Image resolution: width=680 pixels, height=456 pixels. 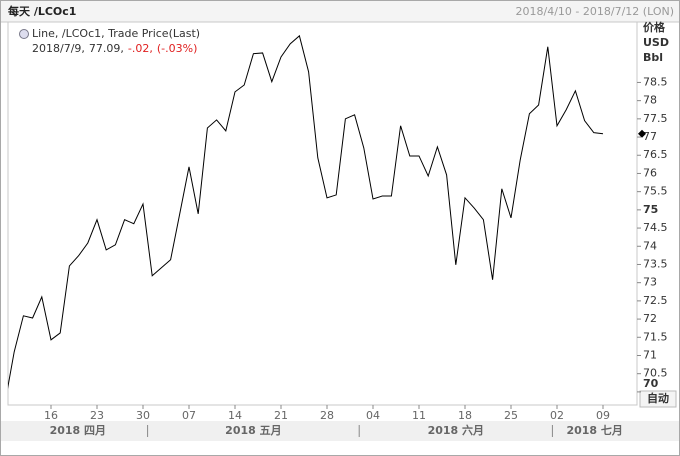 What do you see at coordinates (116, 33) in the screenshot?
I see `legend-label: Line, /LCOc1, Trade Price(Last)` at bounding box center [116, 33].